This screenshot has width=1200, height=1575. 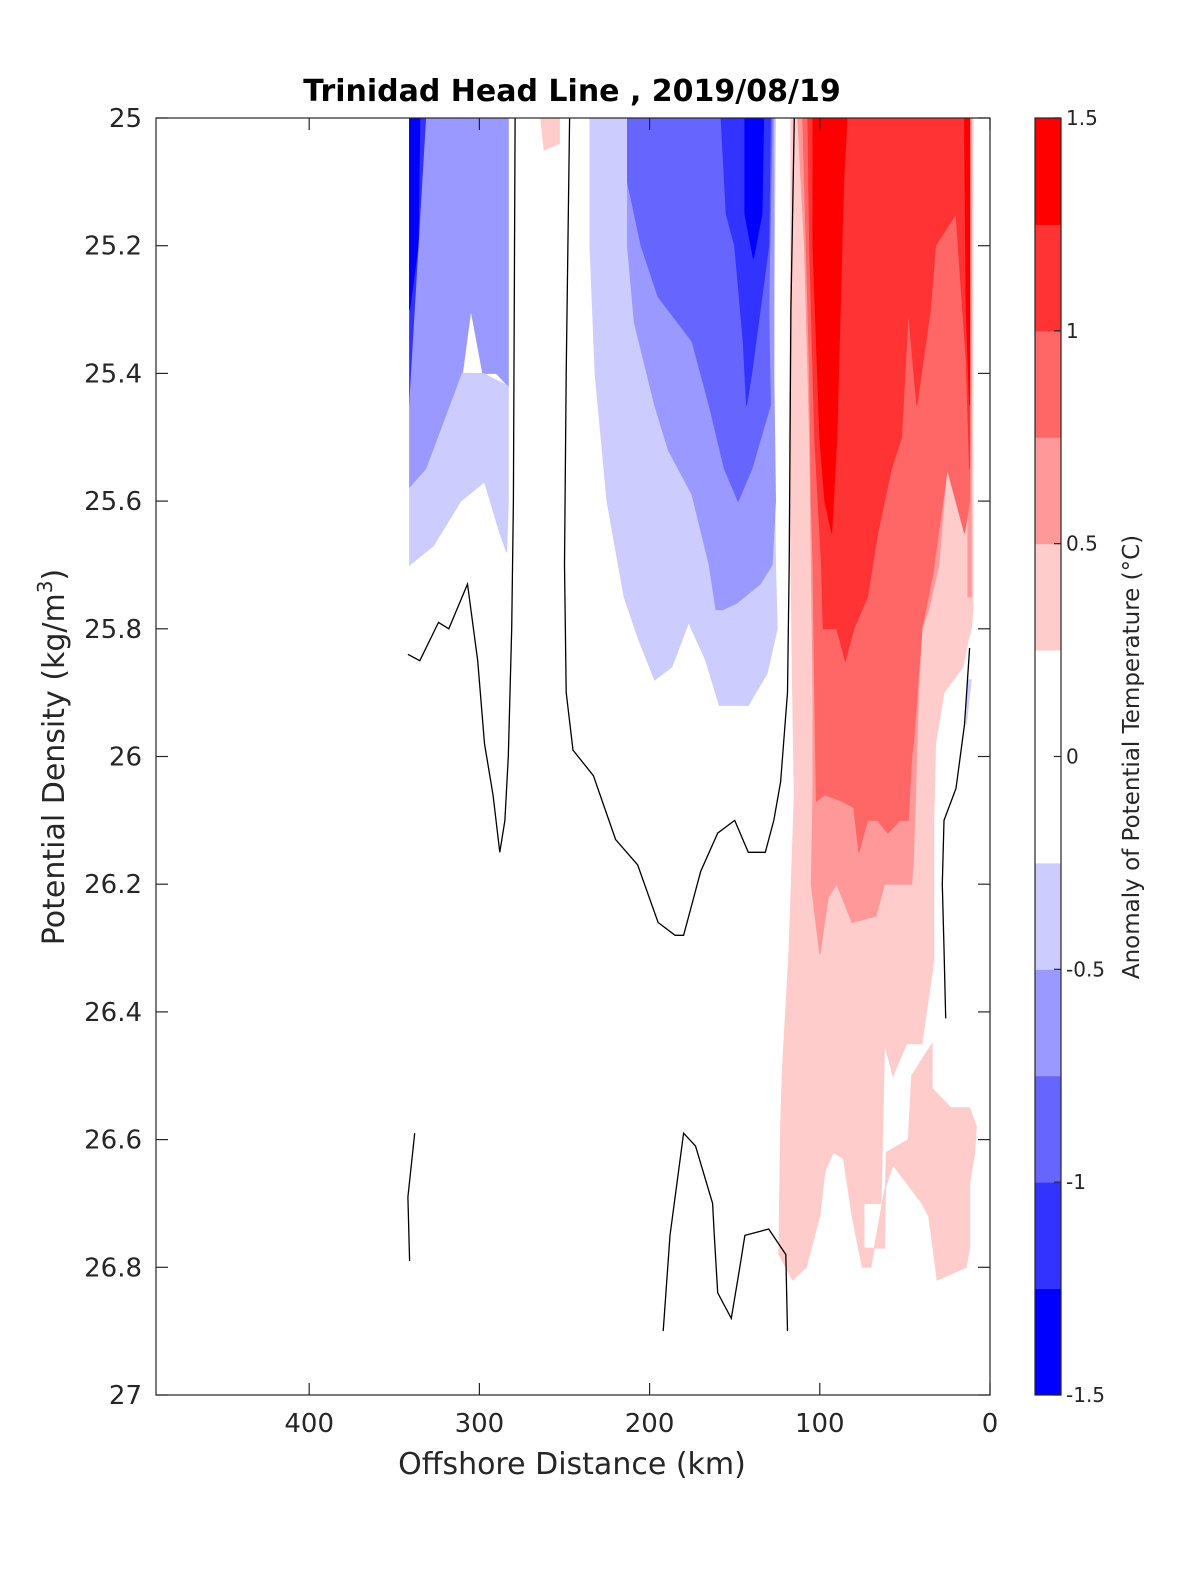 I want to click on colorbar-tick-label: -0.5, so click(x=1085, y=969).